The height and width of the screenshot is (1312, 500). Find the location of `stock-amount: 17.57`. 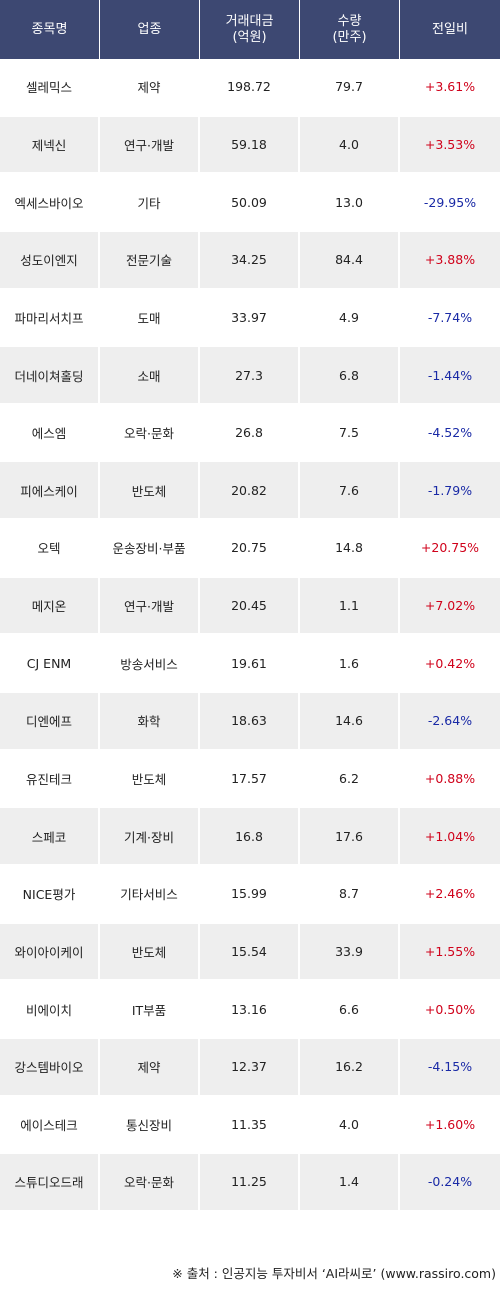

stock-amount: 17.57 is located at coordinates (250, 778).